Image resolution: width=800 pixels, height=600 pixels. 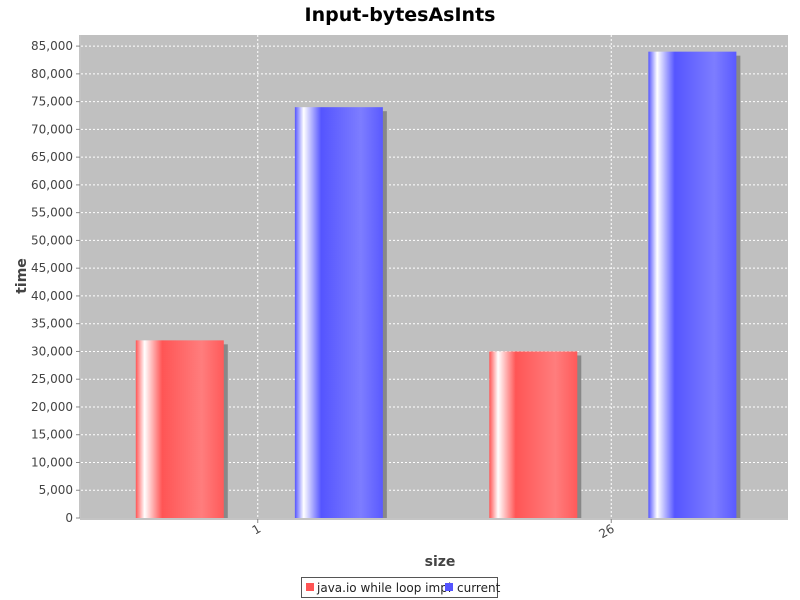 I want to click on y-axis-label: time, so click(x=22, y=276).